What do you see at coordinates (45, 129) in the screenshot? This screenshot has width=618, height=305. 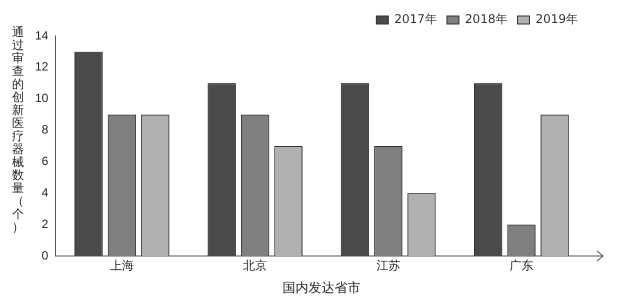 I see `y-tick-label: 8` at bounding box center [45, 129].